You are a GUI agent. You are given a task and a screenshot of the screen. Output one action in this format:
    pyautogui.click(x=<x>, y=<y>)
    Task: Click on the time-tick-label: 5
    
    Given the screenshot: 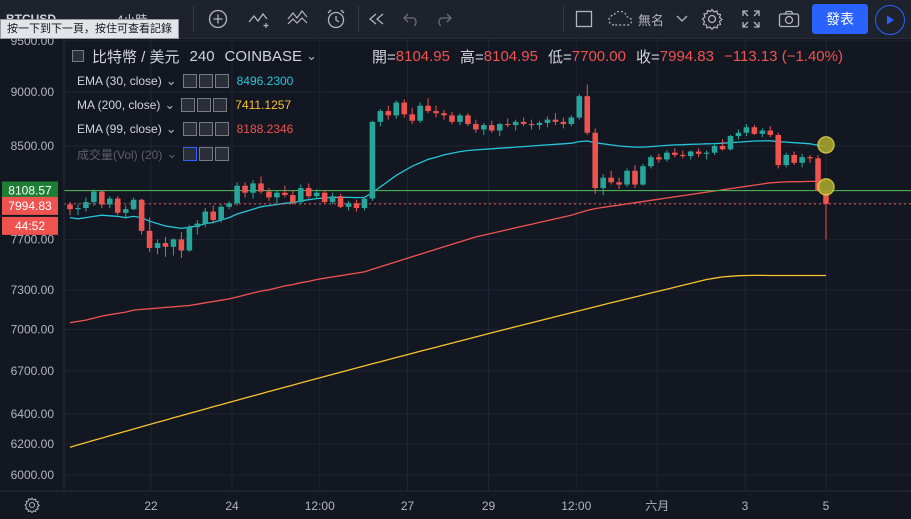 What is the action you would take?
    pyautogui.click(x=826, y=506)
    